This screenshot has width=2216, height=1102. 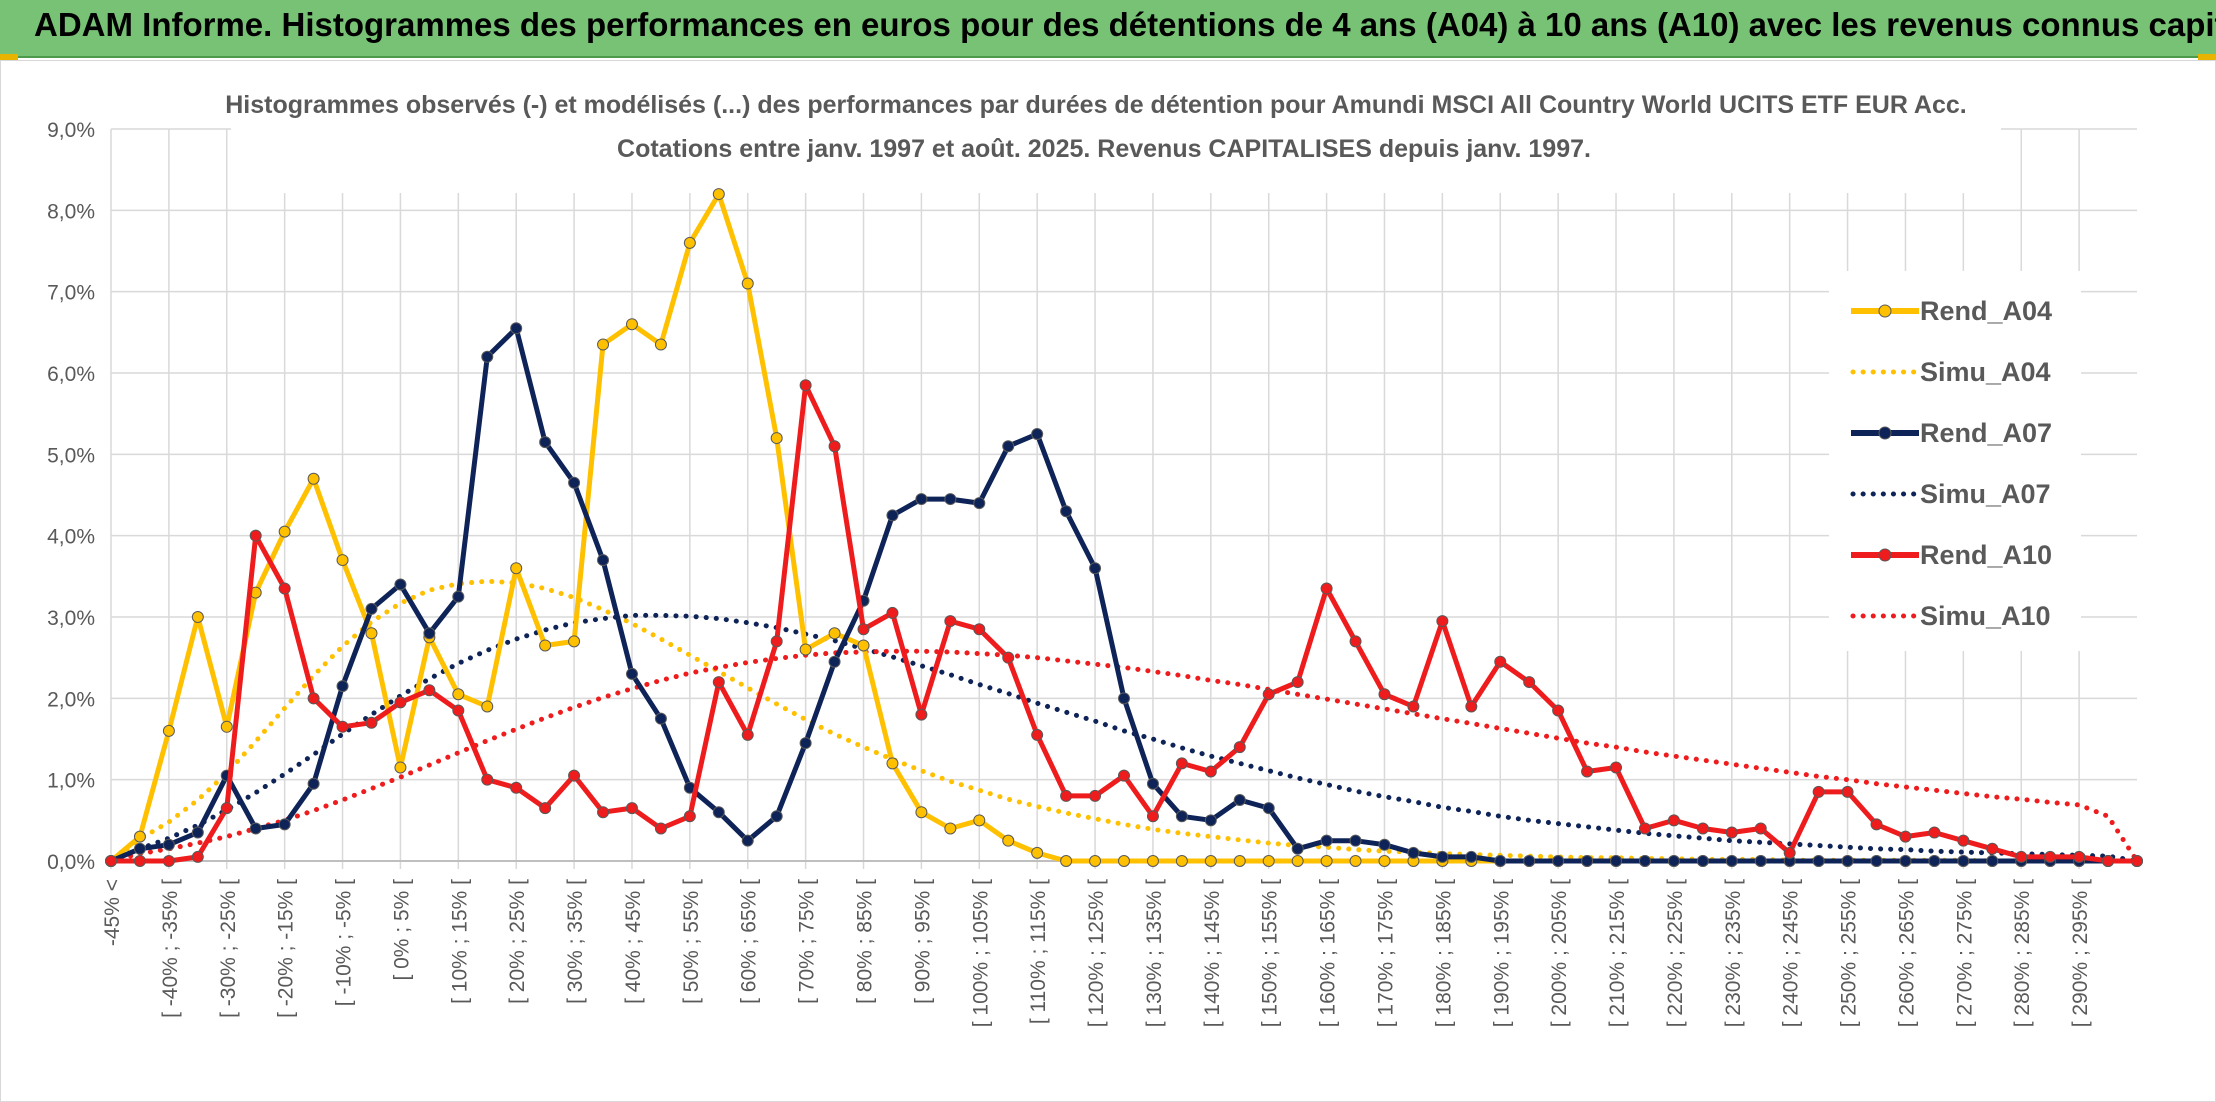 What do you see at coordinates (170, 948) in the screenshot?
I see `x-tick-label: [ -40% ; -35% [` at bounding box center [170, 948].